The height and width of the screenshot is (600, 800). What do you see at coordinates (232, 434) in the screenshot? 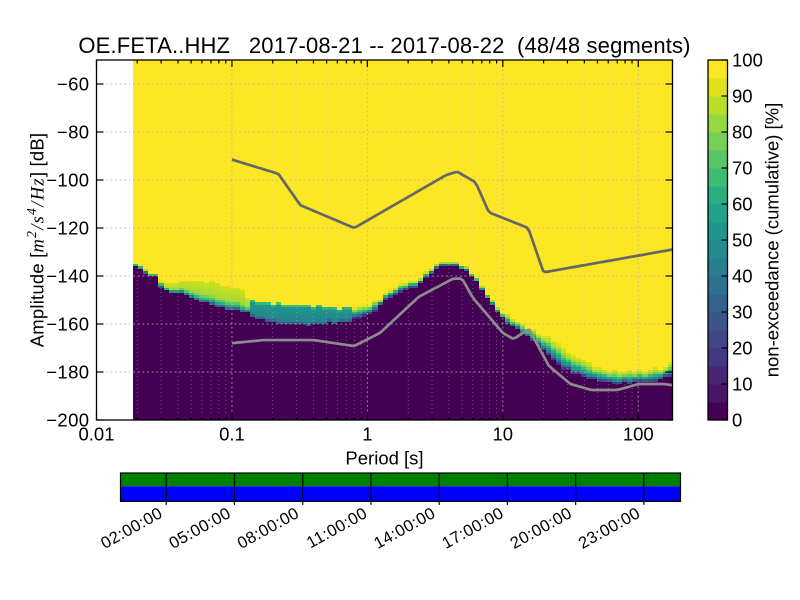
I see `svg-text: 0.1` at bounding box center [232, 434].